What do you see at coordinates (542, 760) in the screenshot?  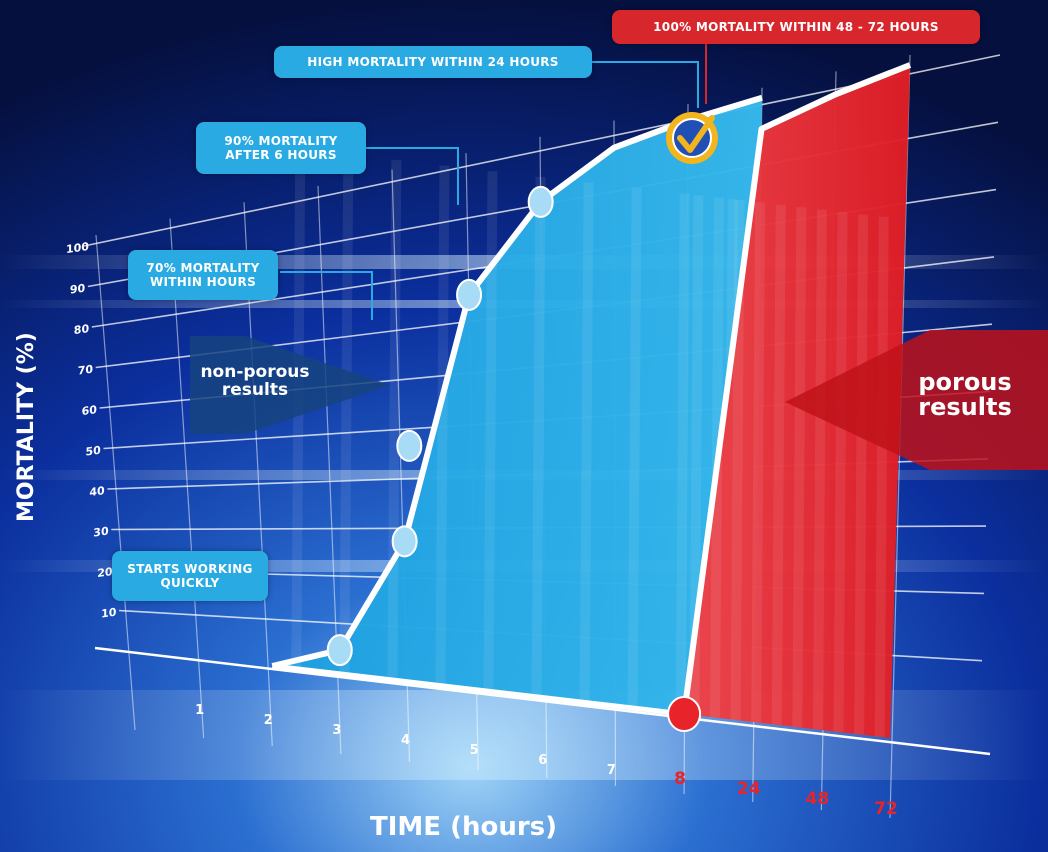 I see `x-tick-label: 6` at bounding box center [542, 760].